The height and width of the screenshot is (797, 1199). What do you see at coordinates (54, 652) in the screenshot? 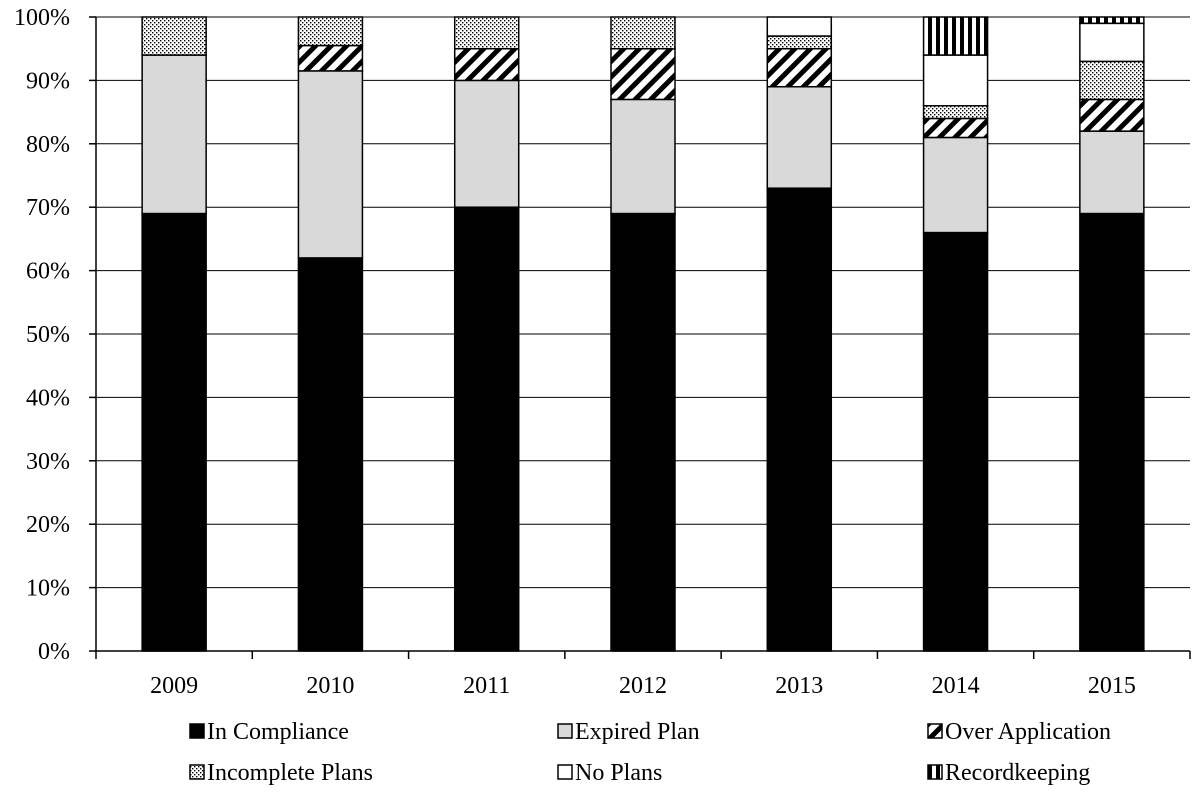
I see `y-tick-label: 0%` at bounding box center [54, 652].